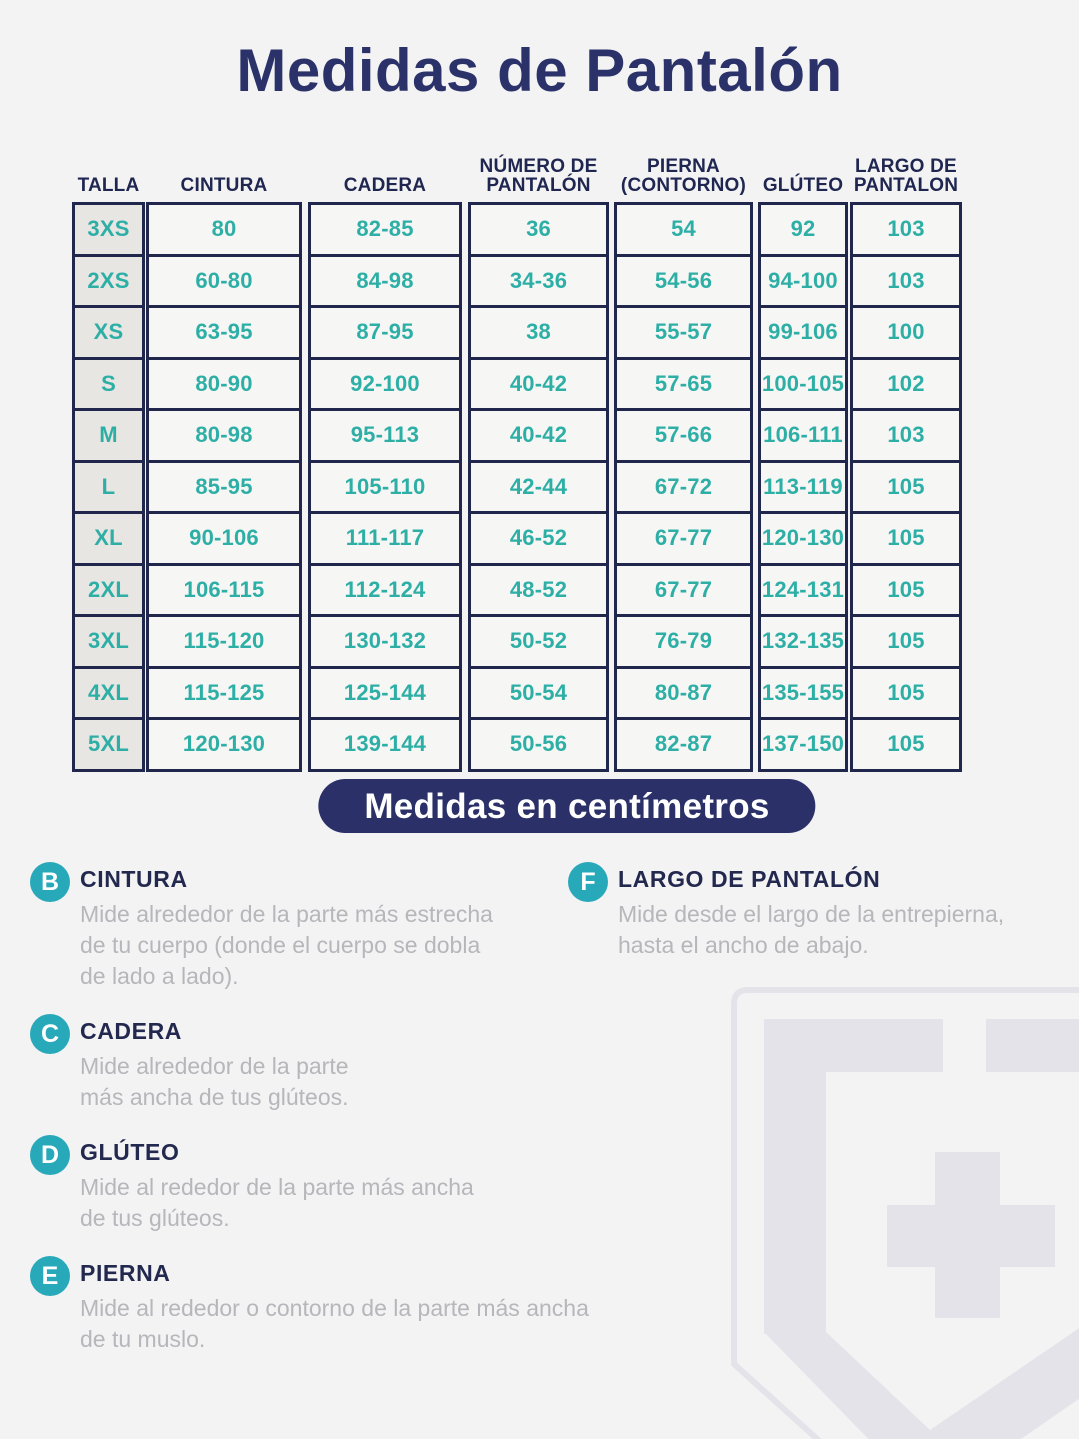 The width and height of the screenshot is (1079, 1439). What do you see at coordinates (224, 279) in the screenshot?
I see `table-cell: 60-80` at bounding box center [224, 279].